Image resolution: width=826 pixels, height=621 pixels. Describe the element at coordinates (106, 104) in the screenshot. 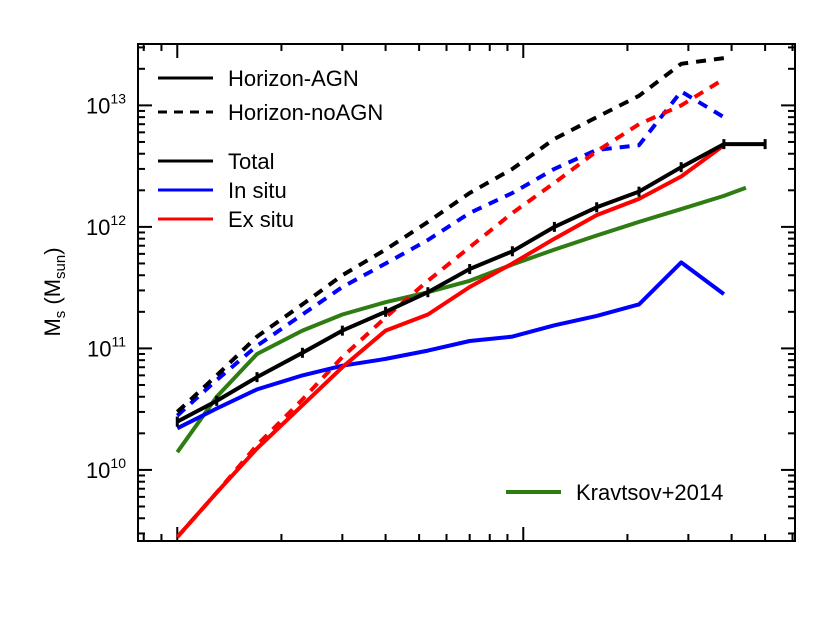

I see `y-tick-label: 1013` at that location.